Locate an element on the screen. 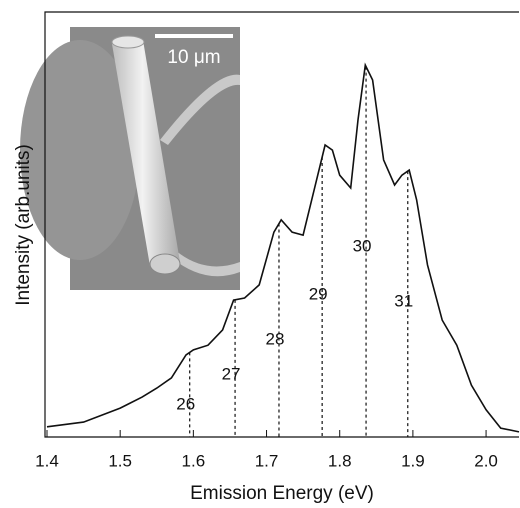  mode-label: 27 is located at coordinates (231, 373).